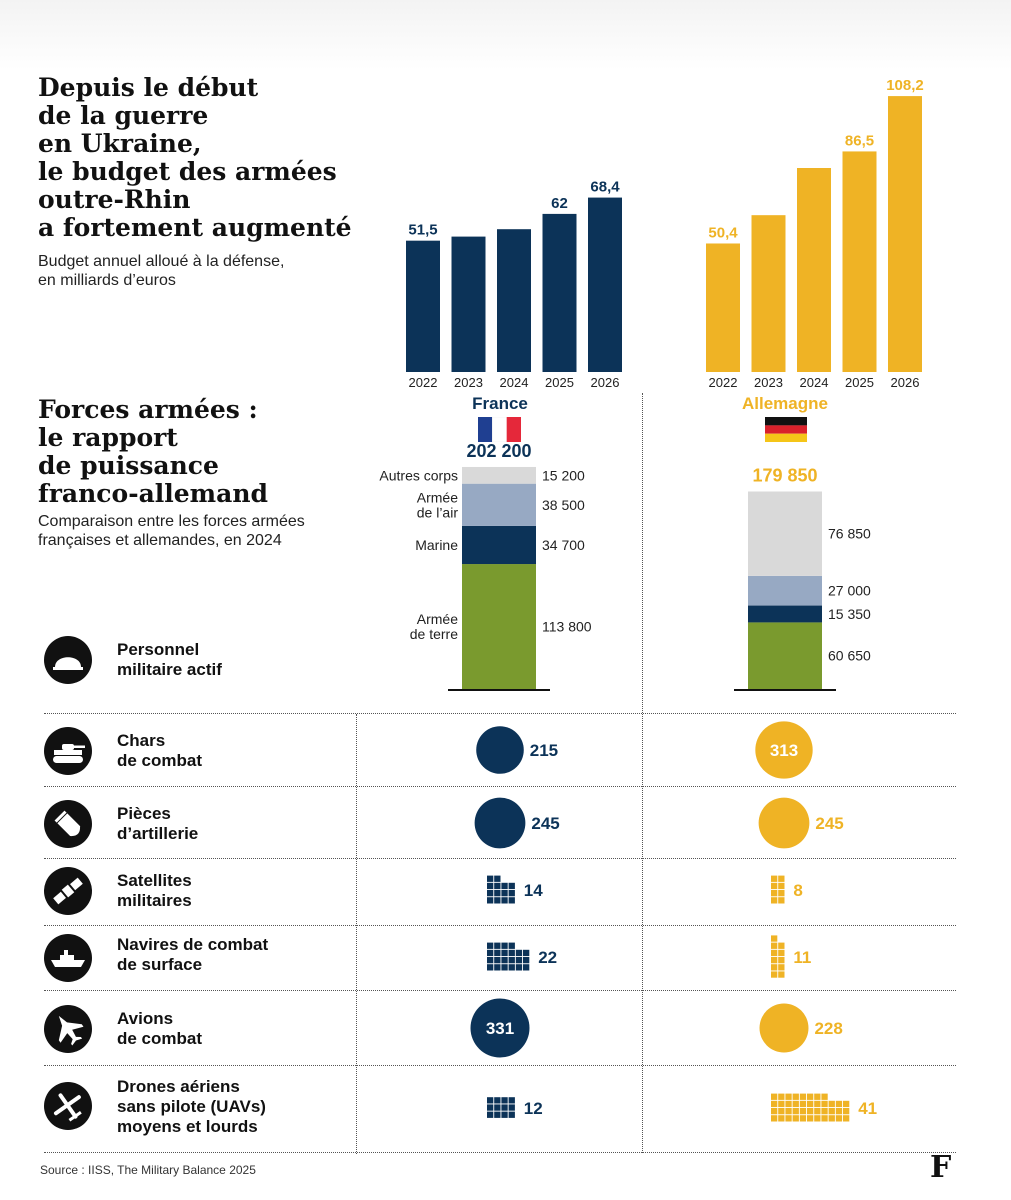 This screenshot has width=1011, height=1200. Describe the element at coordinates (141, 740) in the screenshot. I see `row-label-line: Chars` at that location.